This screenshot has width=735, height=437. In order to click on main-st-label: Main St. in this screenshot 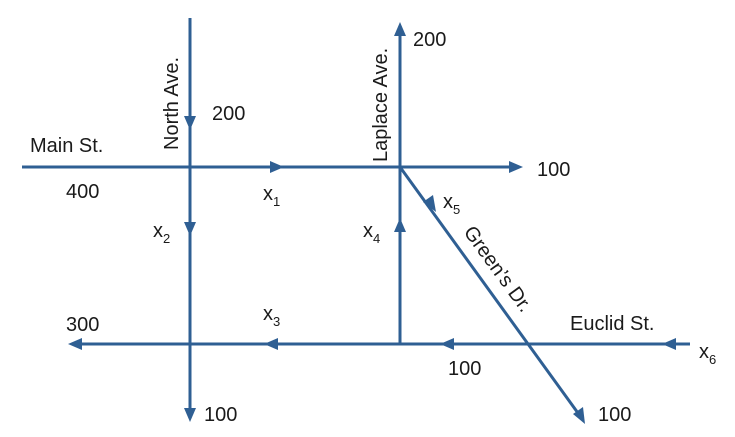, I will do `click(66, 146)`.